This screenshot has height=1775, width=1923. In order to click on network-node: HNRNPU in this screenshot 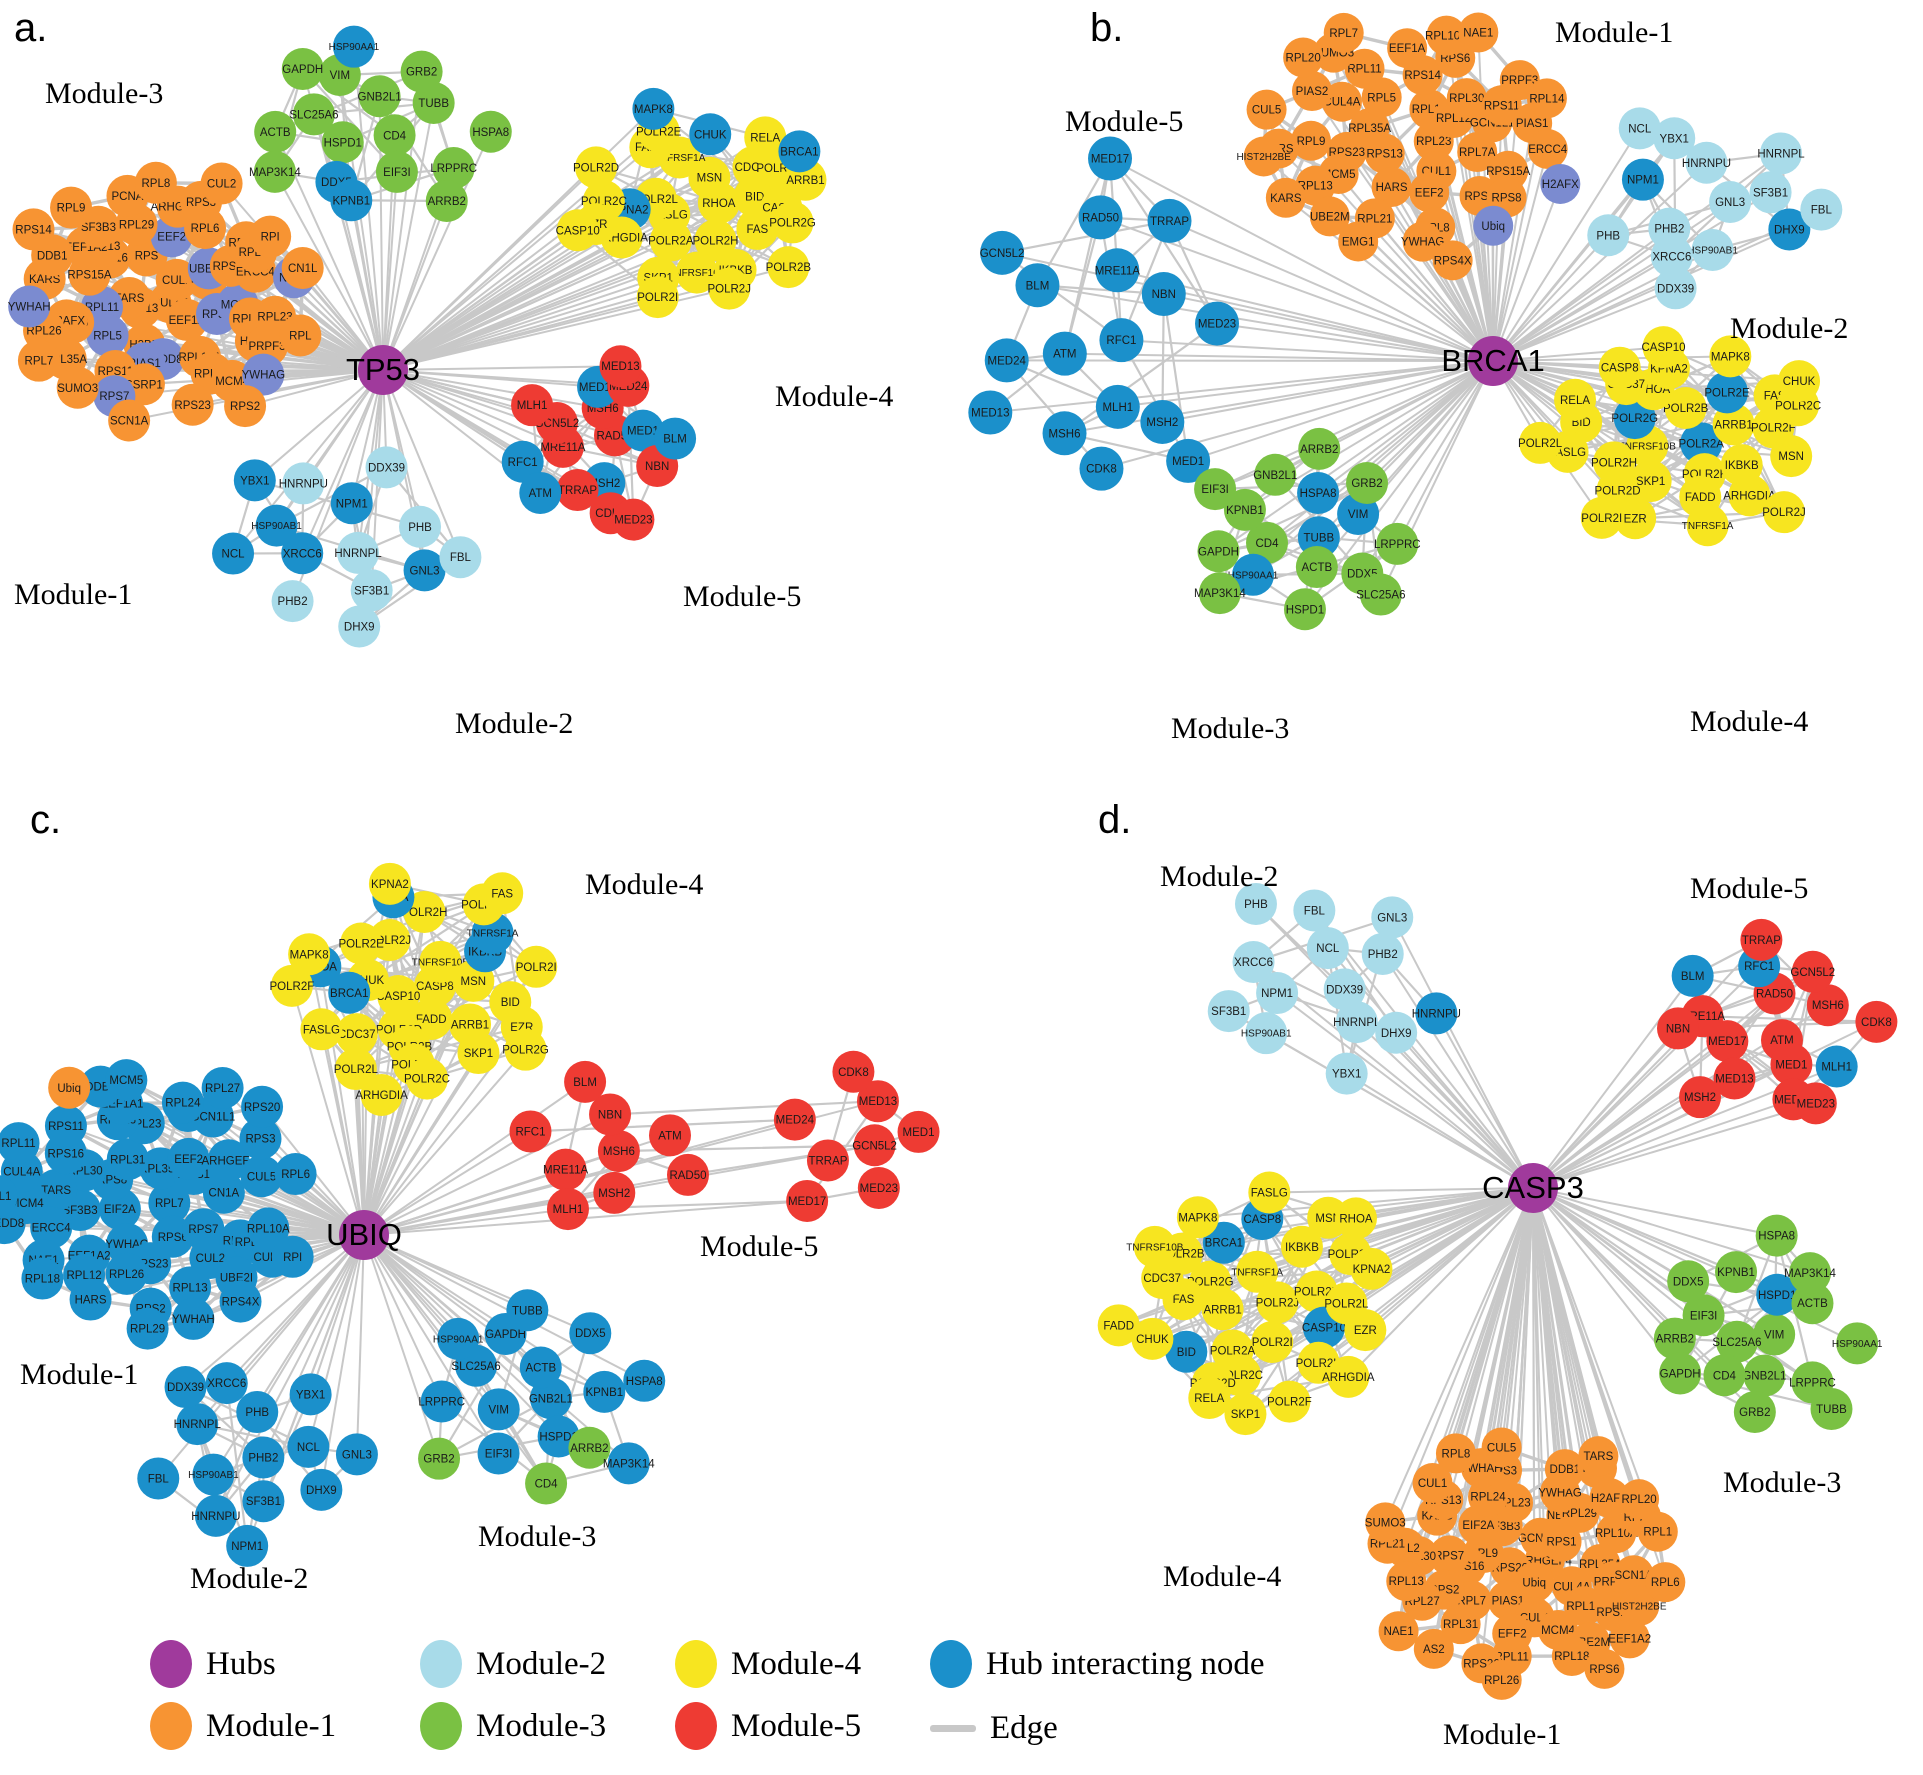, I will do `click(1706, 162)`.